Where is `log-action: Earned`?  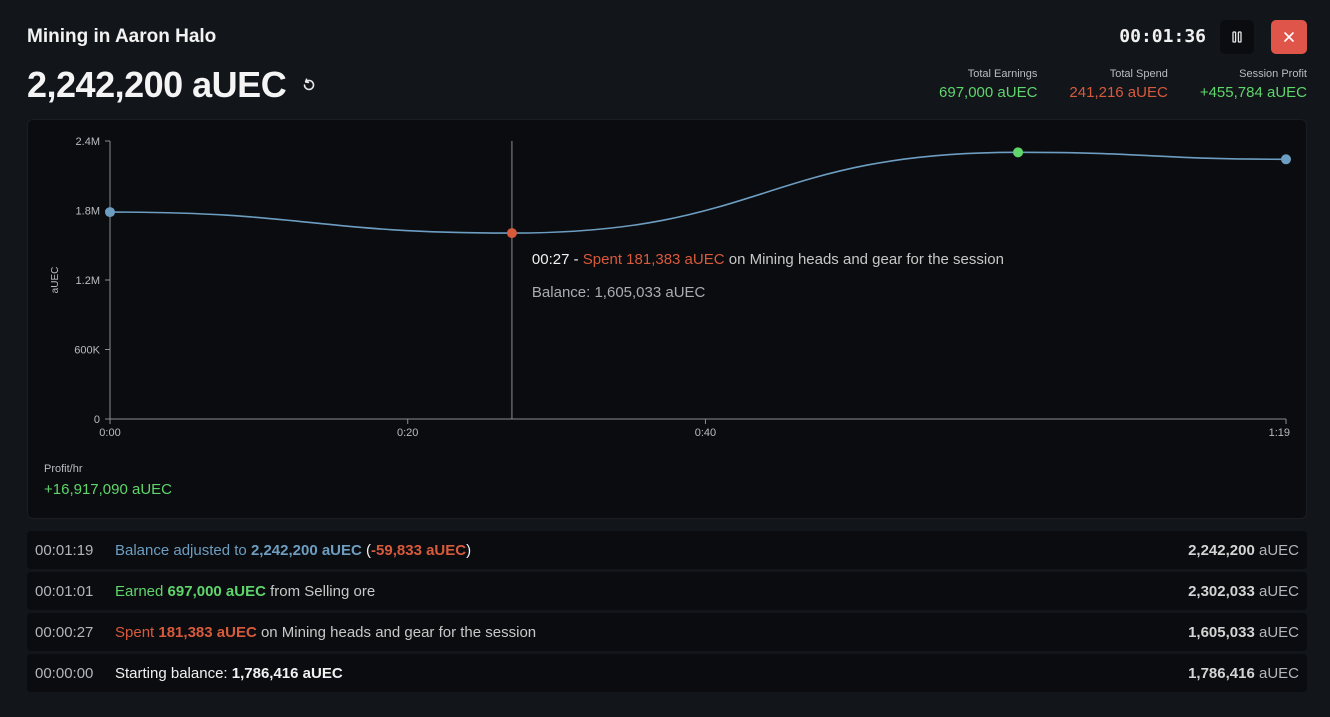 log-action: Earned is located at coordinates (139, 591).